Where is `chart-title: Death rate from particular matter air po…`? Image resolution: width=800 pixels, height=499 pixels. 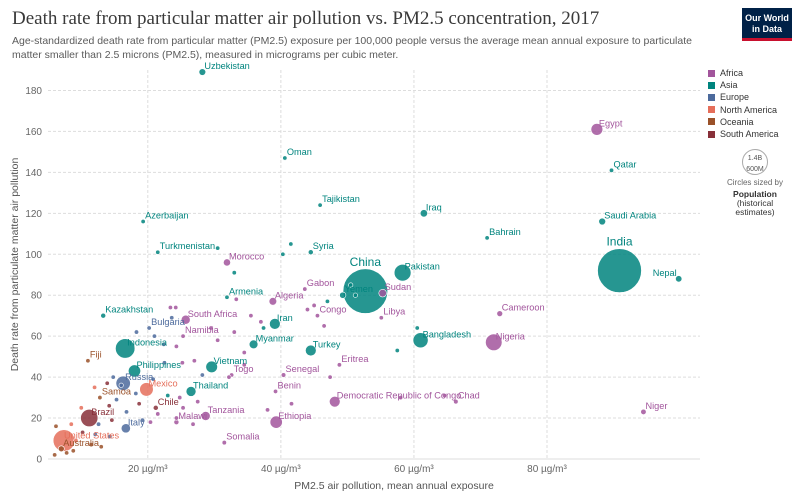
chart-title: Death rate from particular matter air po… is located at coordinates (306, 18).